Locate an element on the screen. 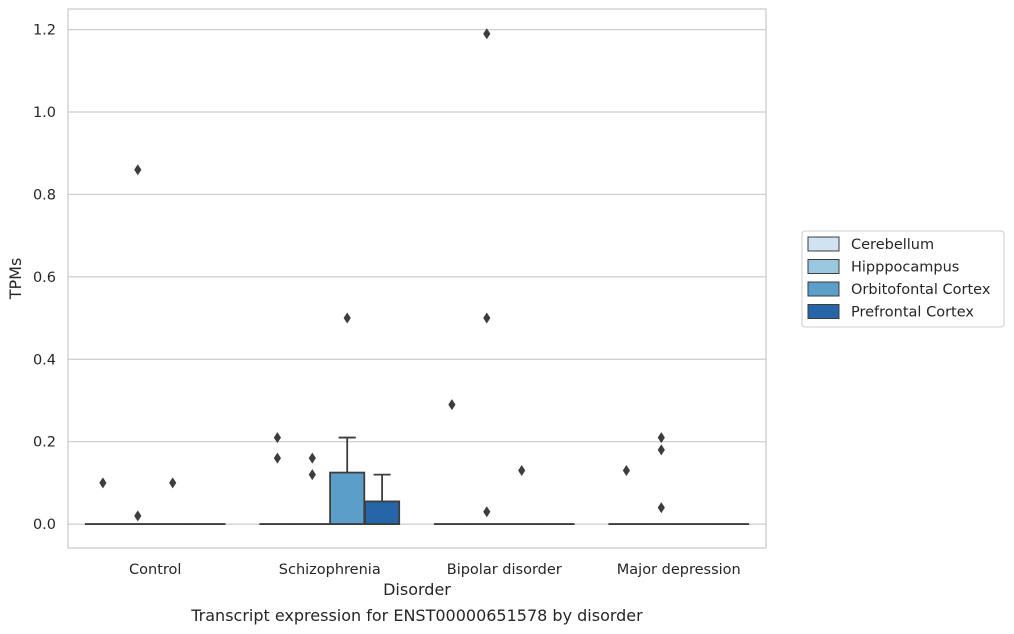  legend-label: Orbitofontal Cortex is located at coordinates (921, 290).